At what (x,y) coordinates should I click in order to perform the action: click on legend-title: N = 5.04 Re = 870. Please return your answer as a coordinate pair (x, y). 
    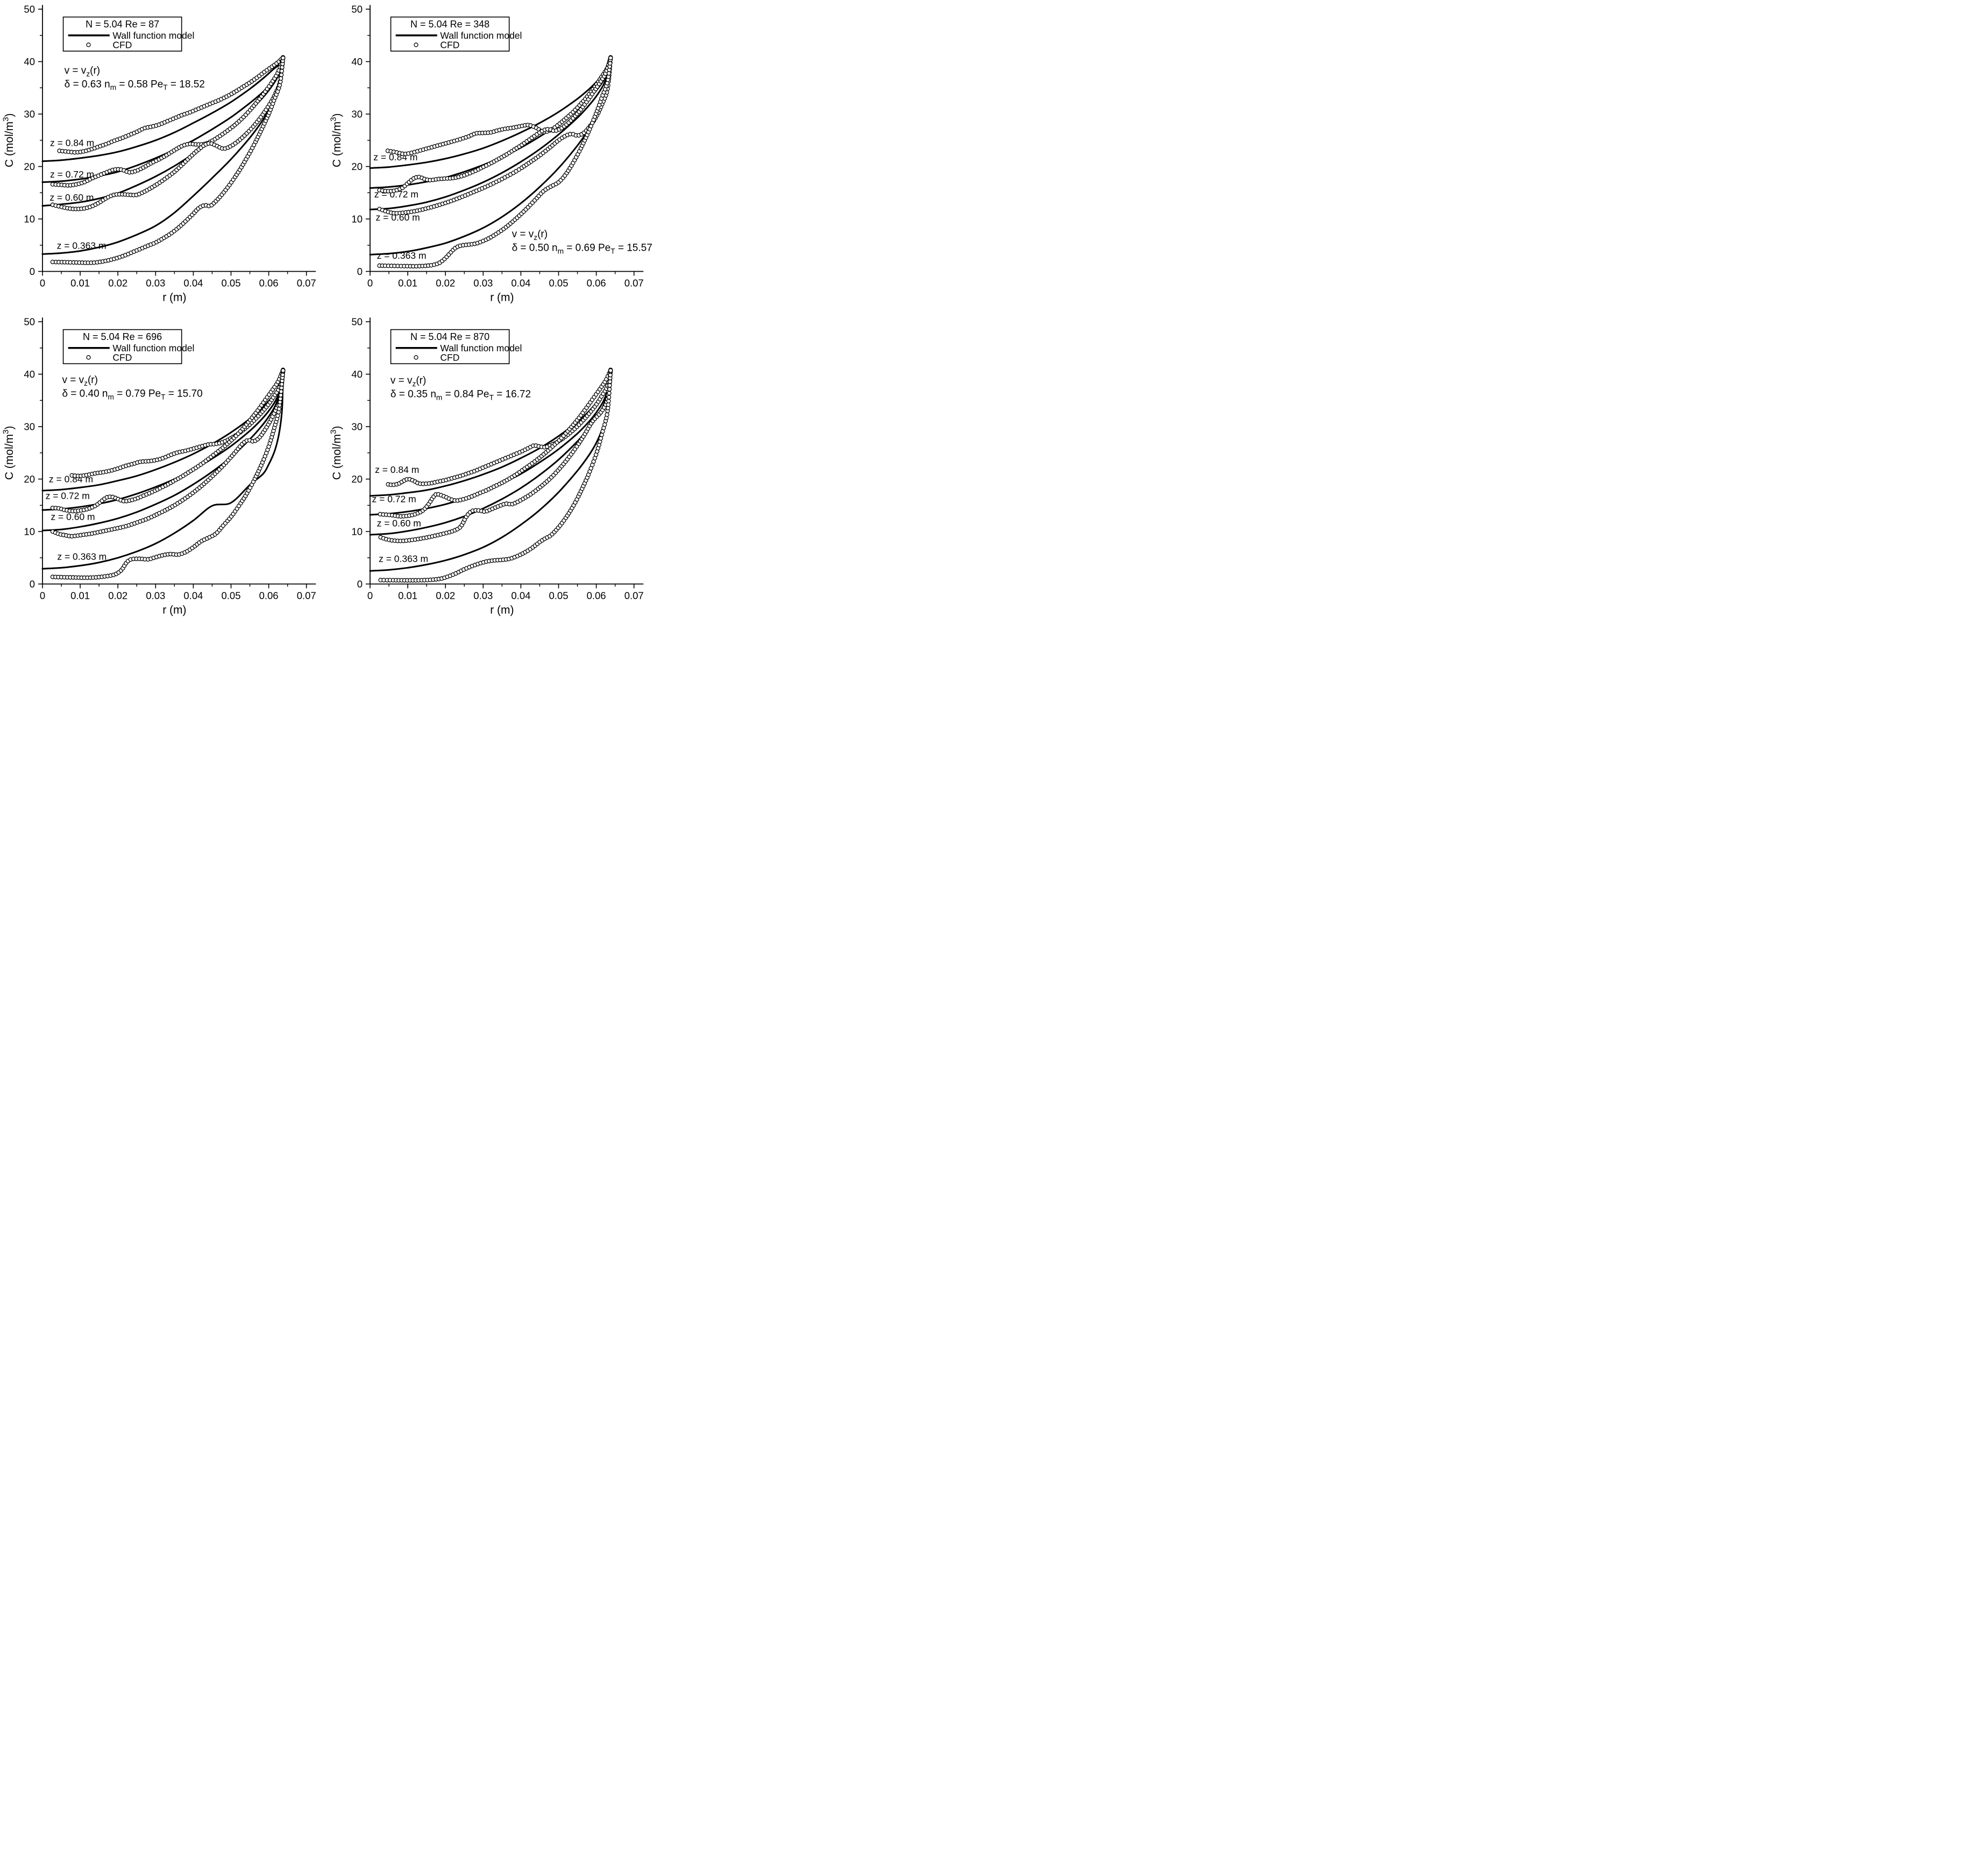
    Looking at the image, I should click on (449, 336).